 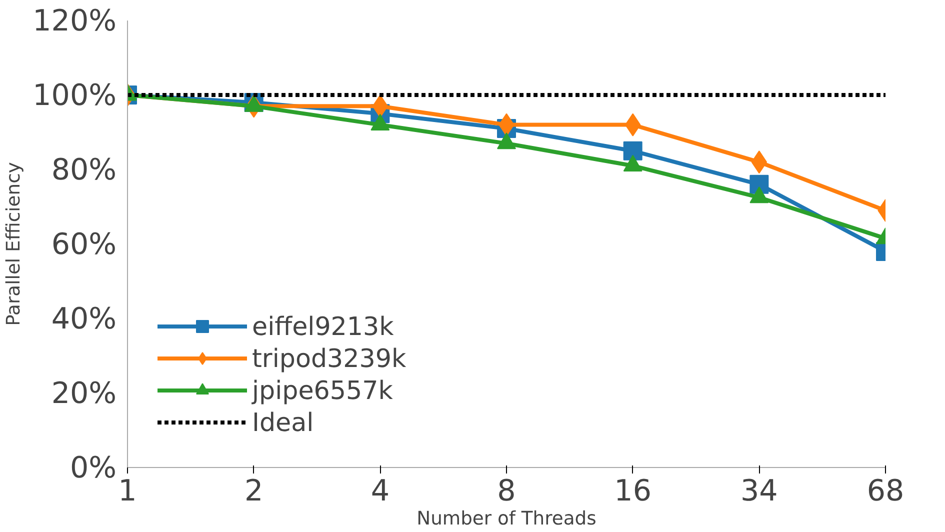 I want to click on legend-label: jpipe6557k, so click(x=322, y=390).